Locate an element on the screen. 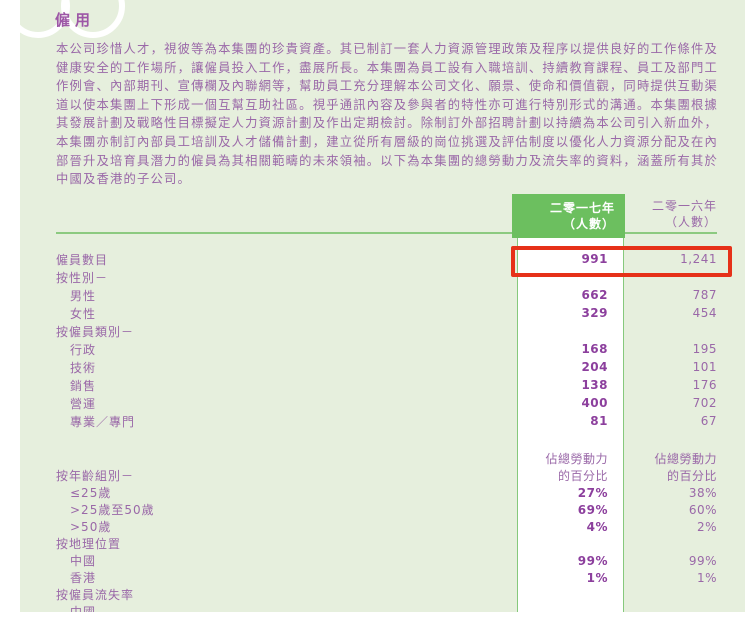 Image resolution: width=745 pixels, height=620 pixels. row-label: 專業／專門 is located at coordinates (103, 421).